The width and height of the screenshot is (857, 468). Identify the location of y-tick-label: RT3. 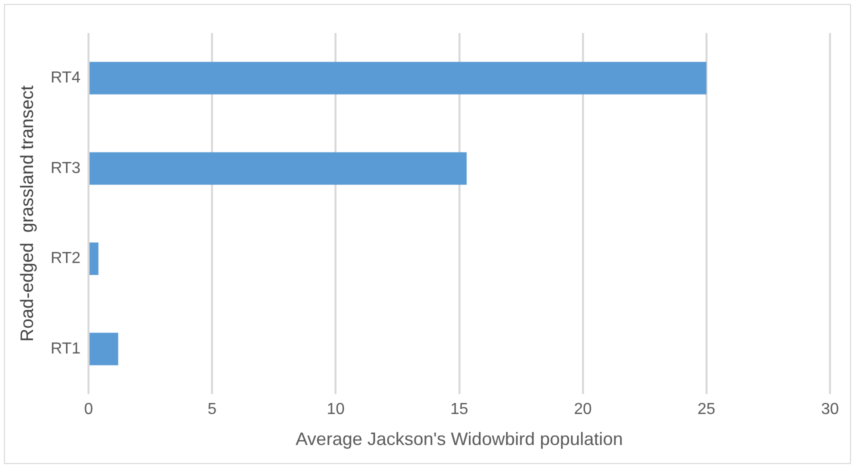
(65, 168).